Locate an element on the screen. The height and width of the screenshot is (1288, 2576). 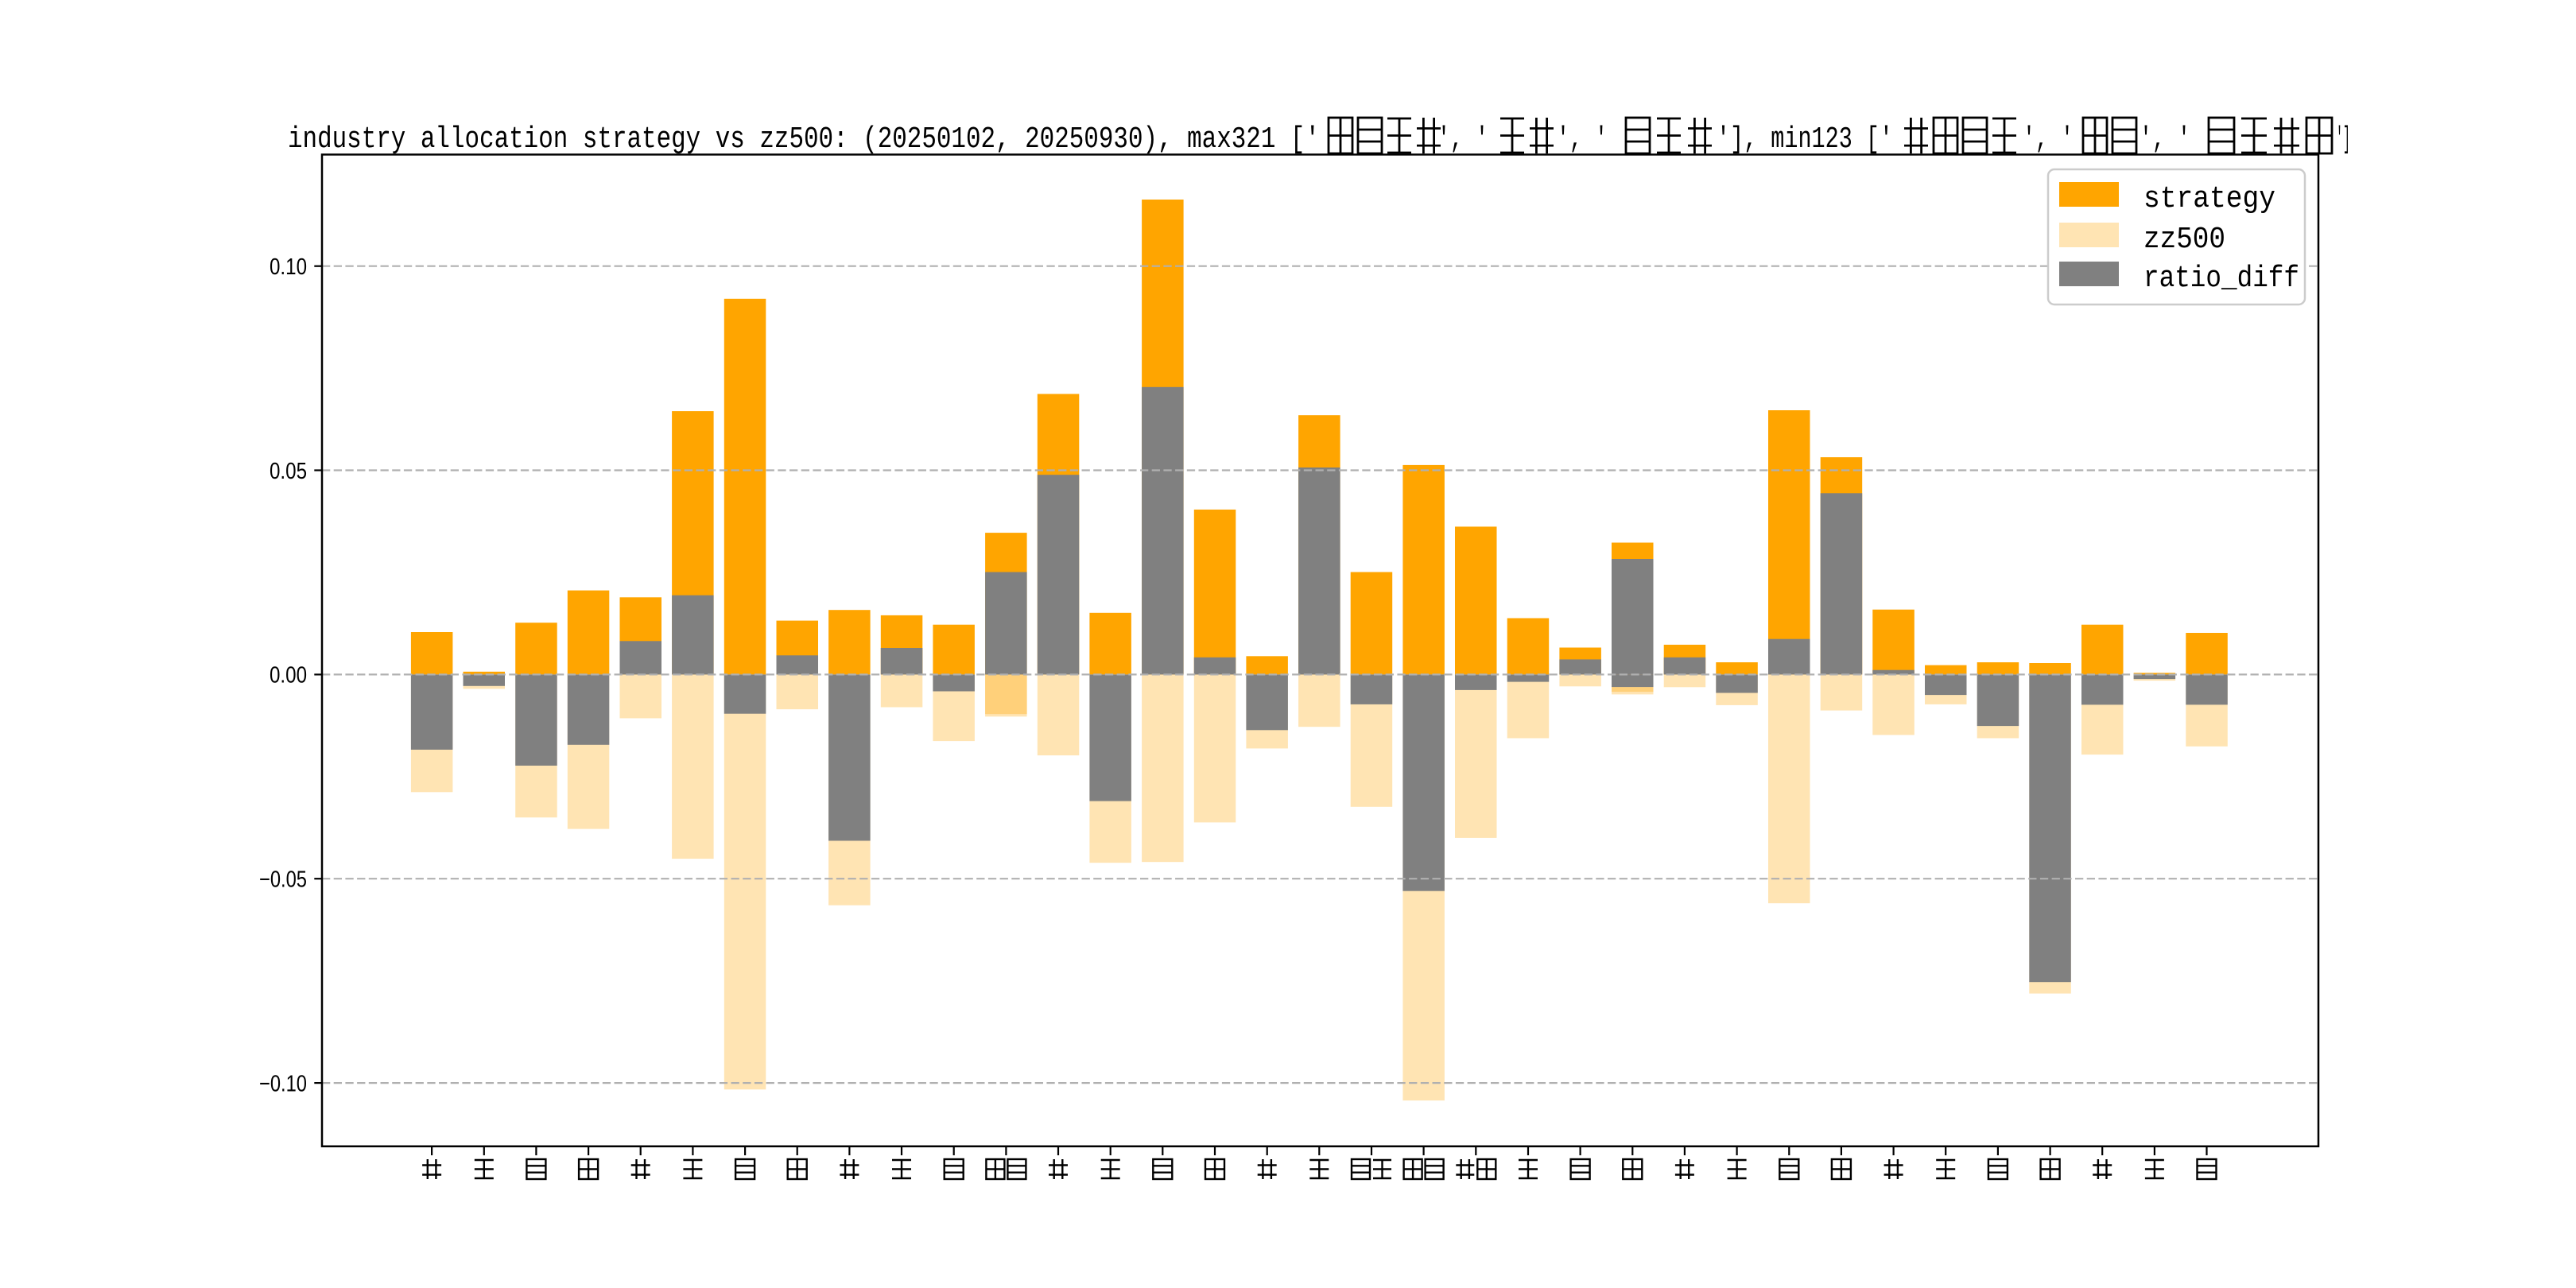
svg-text: −0.10 is located at coordinates (283, 1084).